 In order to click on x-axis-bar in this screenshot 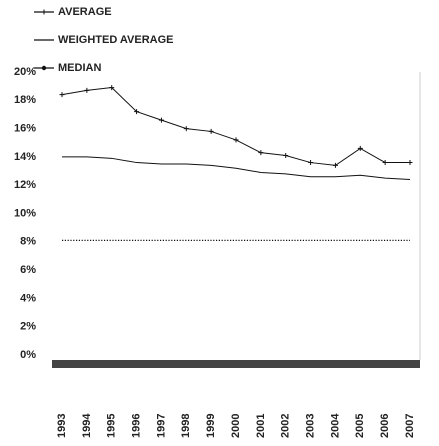, I will do `click(236, 364)`.